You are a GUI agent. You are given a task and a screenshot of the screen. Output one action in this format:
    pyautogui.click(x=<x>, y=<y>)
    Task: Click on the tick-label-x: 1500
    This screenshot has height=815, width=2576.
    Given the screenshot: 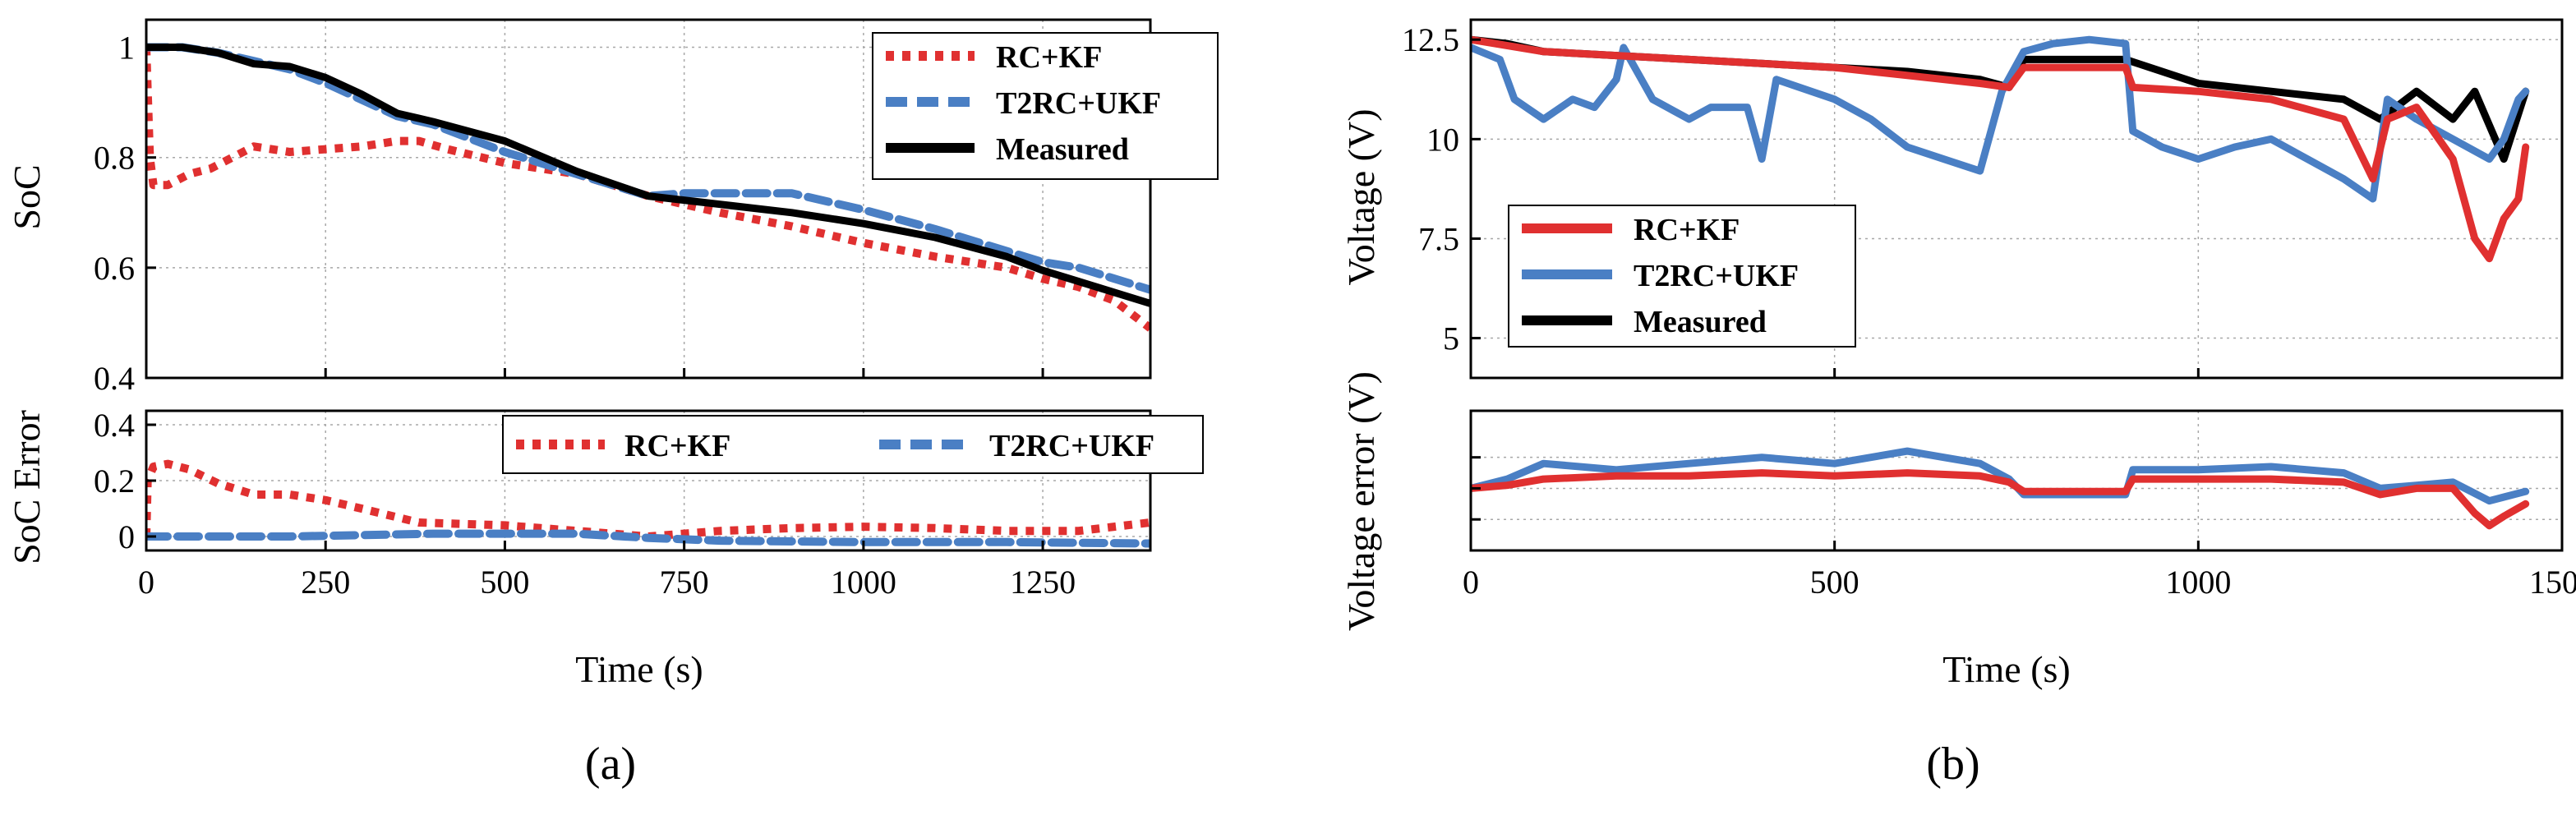 What is the action you would take?
    pyautogui.click(x=2552, y=582)
    